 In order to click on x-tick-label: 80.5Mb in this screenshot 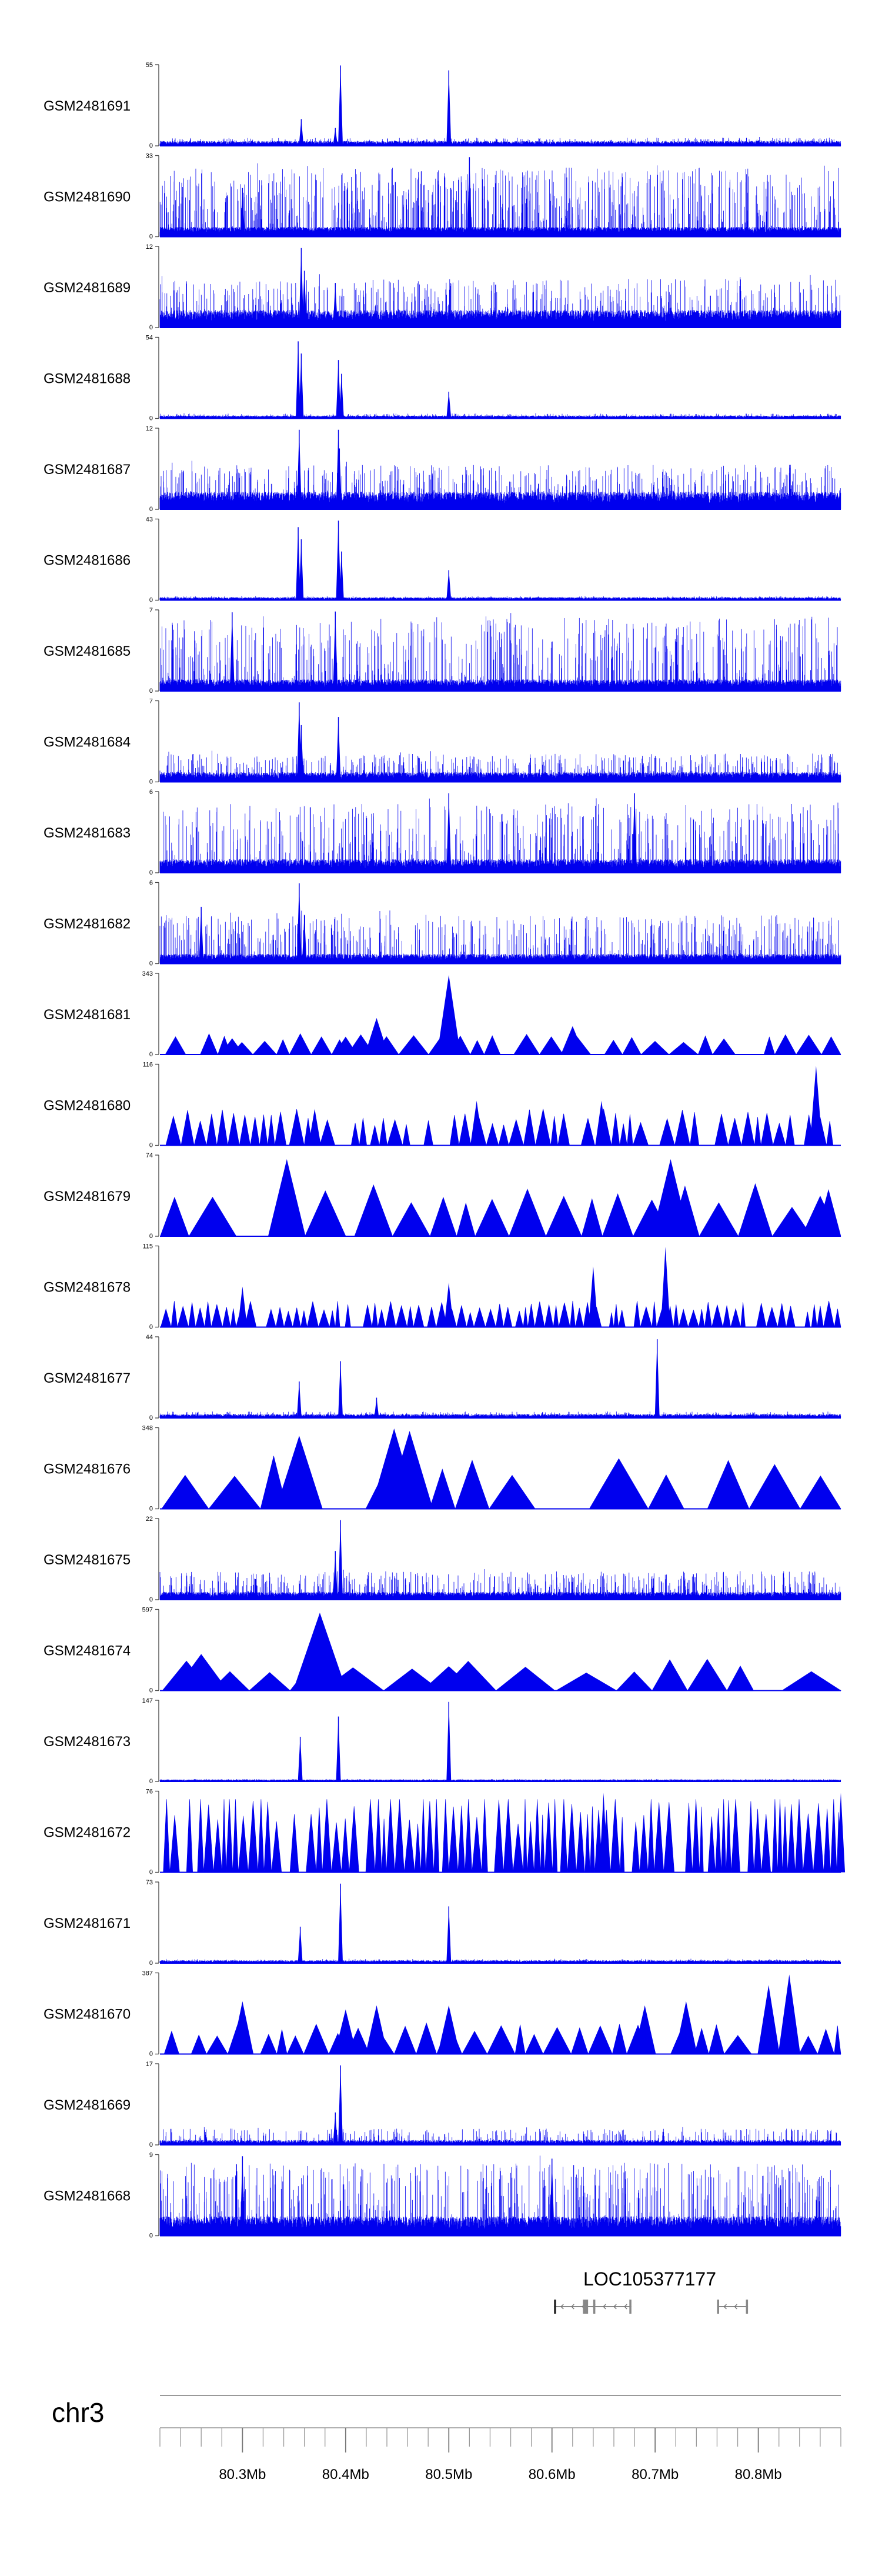, I will do `click(448, 2474)`.